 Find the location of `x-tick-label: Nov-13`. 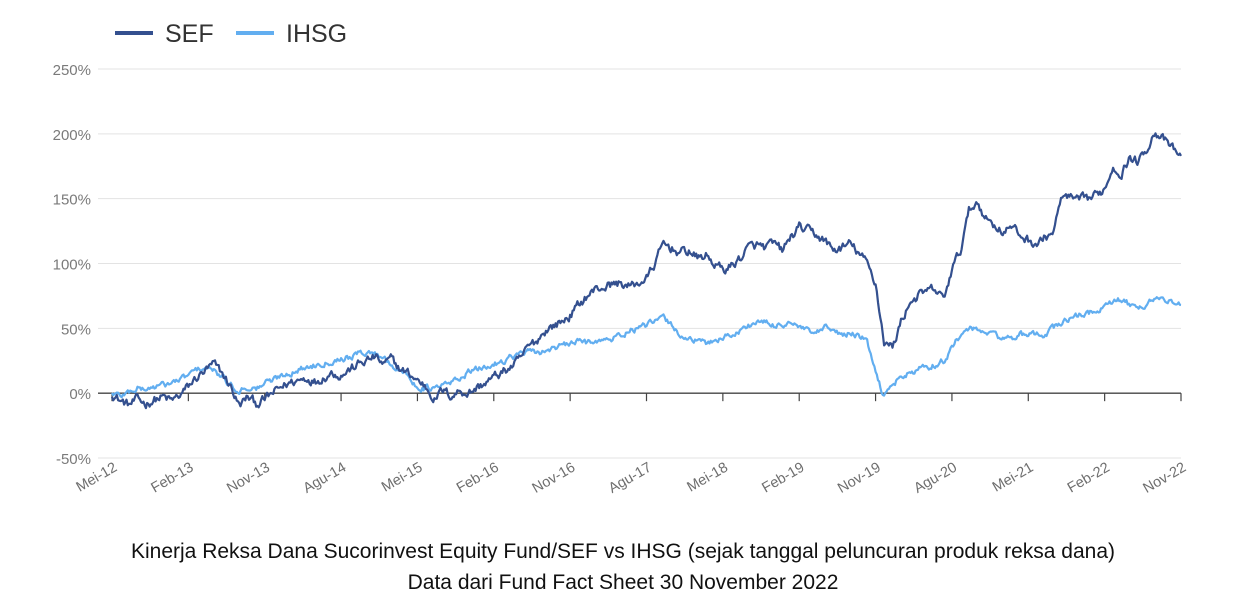

x-tick-label: Nov-13 is located at coordinates (248, 478).